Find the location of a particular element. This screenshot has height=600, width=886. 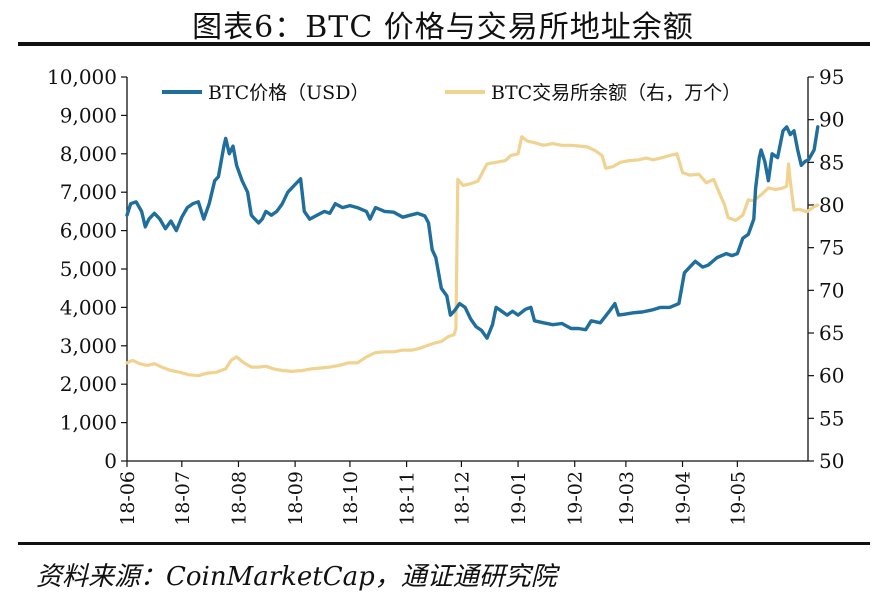

y-right-tick-label: 55 is located at coordinates (831, 418).